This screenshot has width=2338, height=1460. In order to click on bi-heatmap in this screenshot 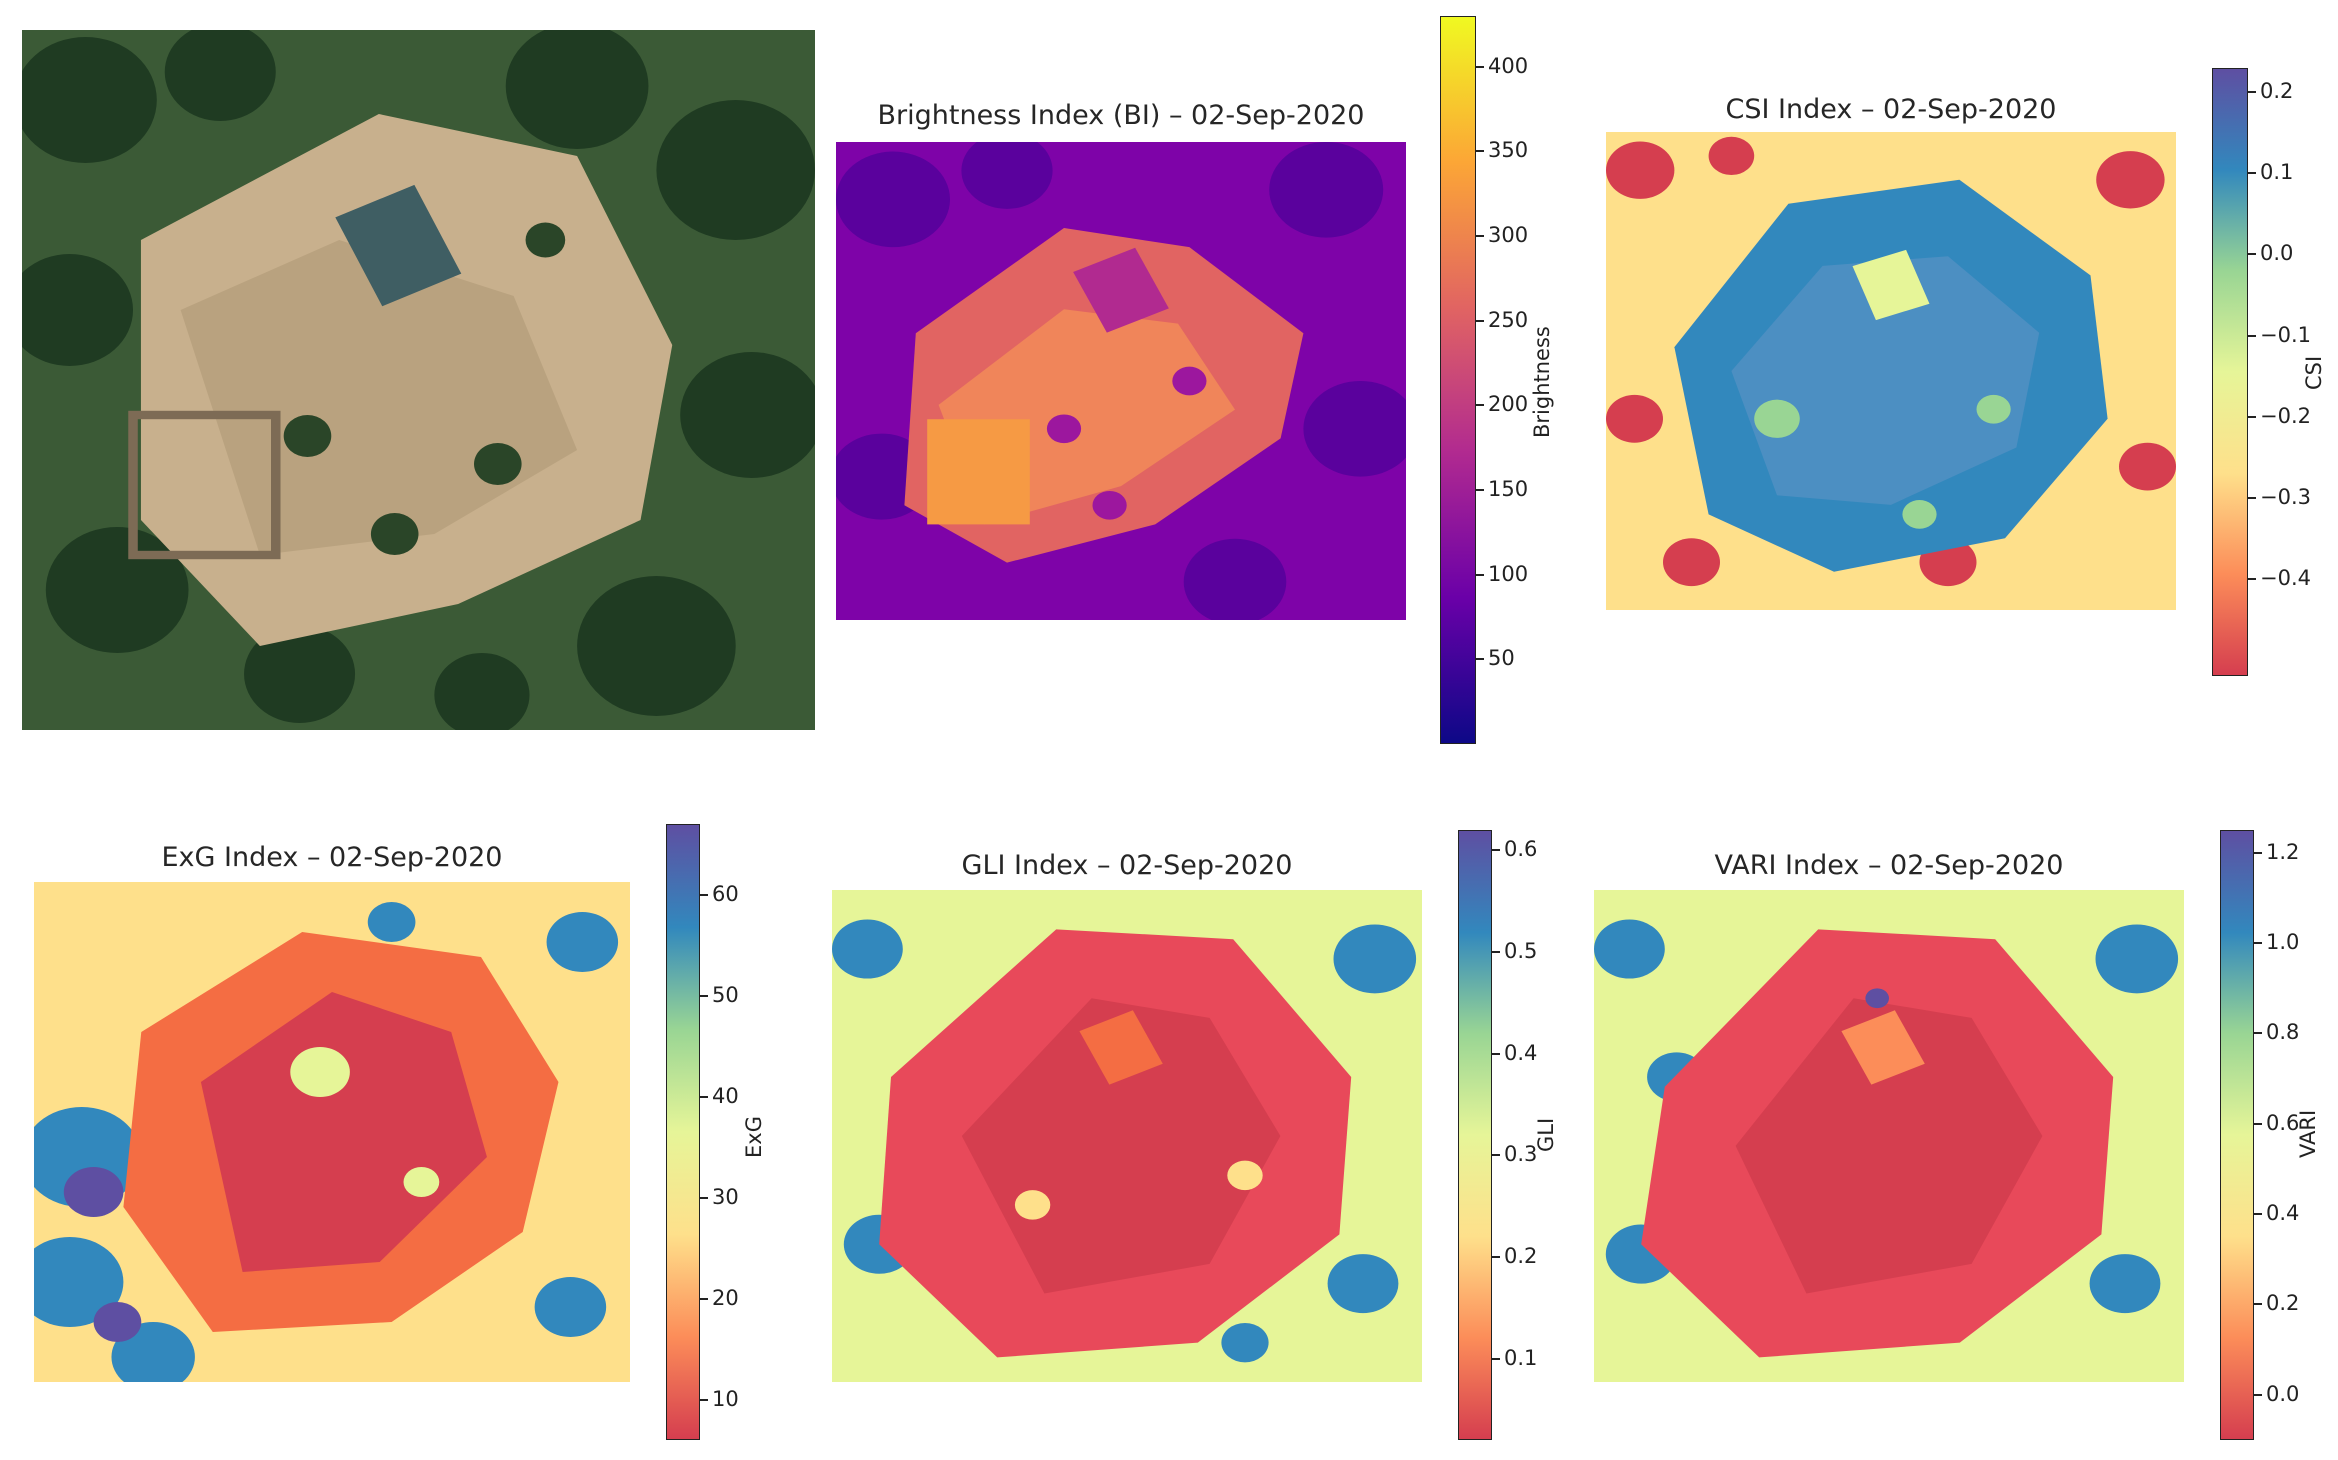, I will do `click(1121, 381)`.